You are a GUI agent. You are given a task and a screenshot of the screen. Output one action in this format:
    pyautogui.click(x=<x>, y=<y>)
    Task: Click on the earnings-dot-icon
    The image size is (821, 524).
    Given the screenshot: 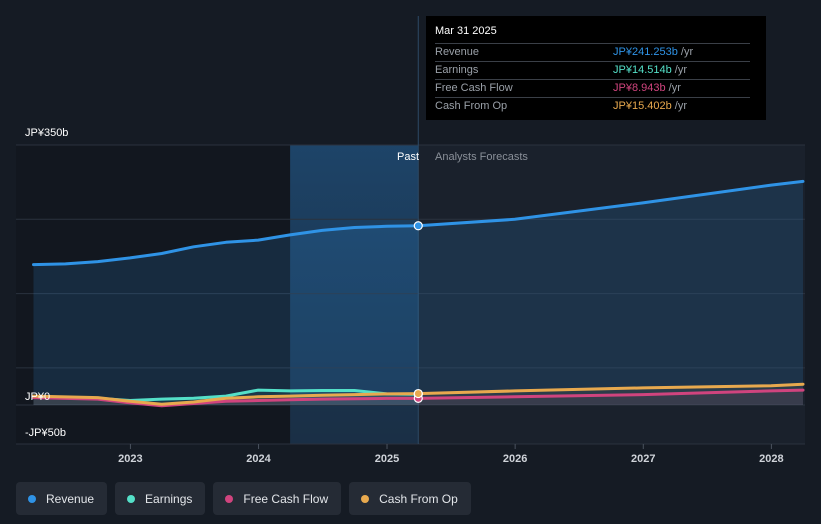 What is the action you would take?
    pyautogui.click(x=131, y=498)
    